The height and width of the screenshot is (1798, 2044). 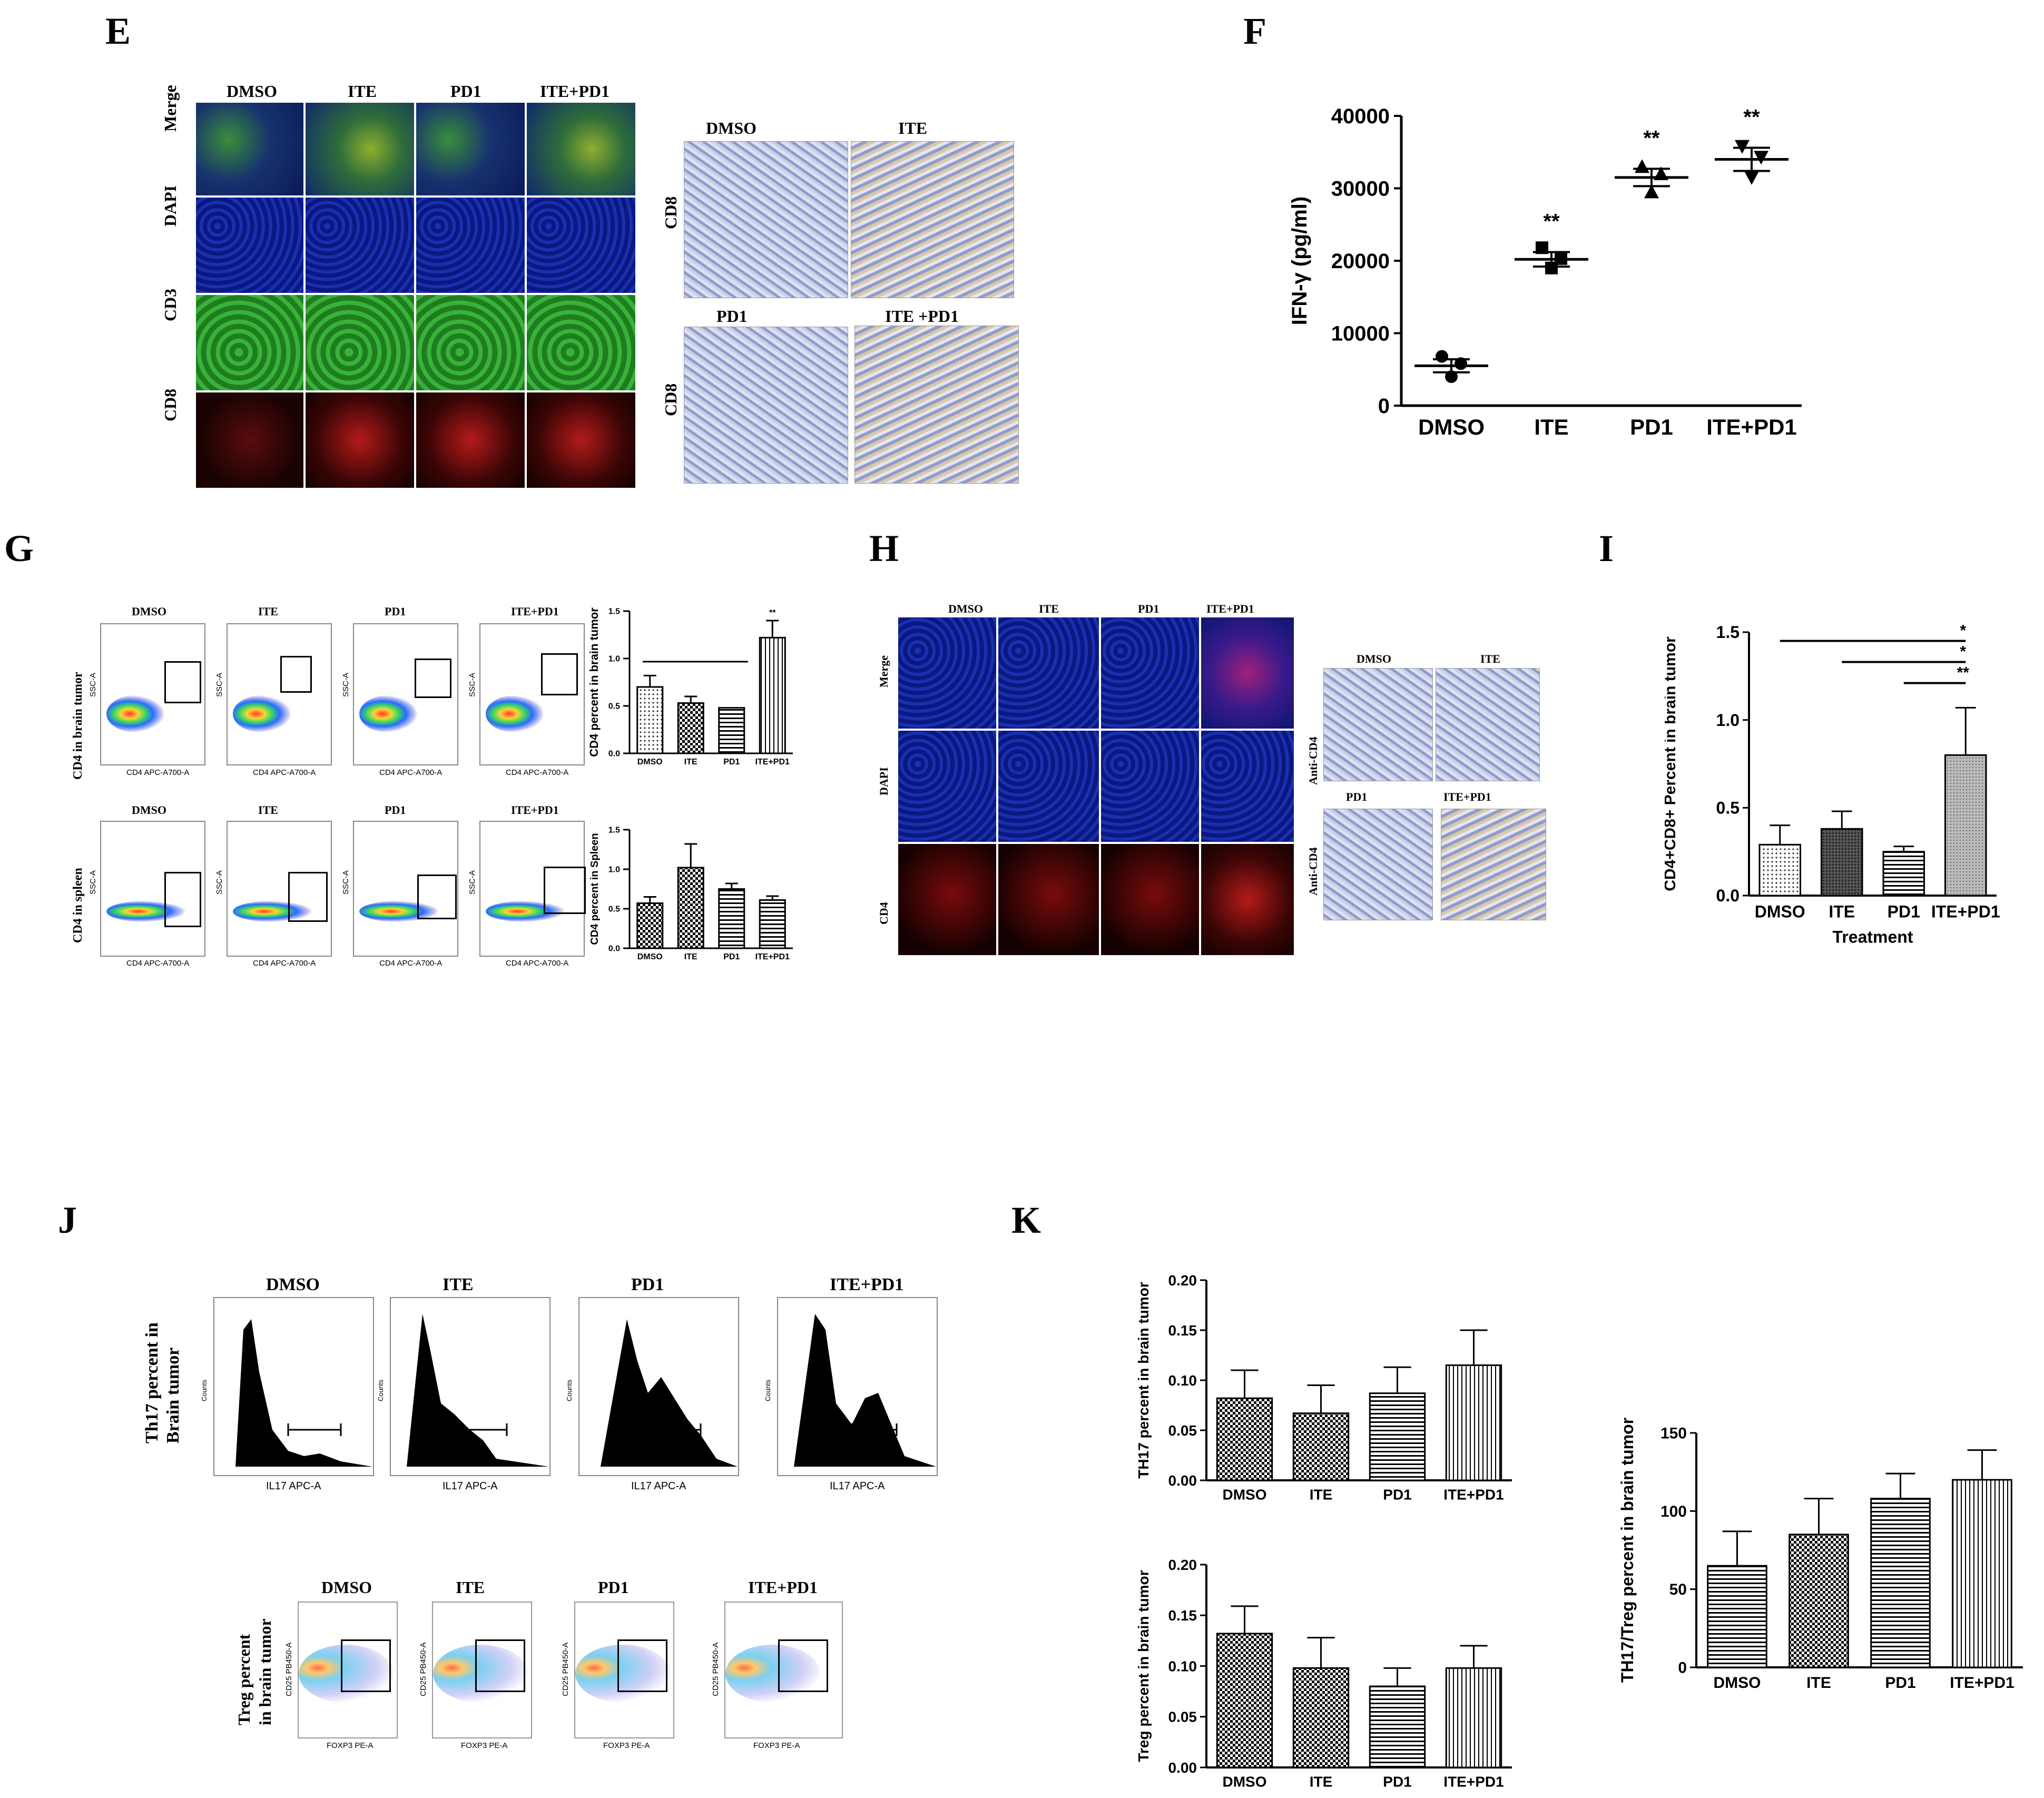 I want to click on y-tick-label: 0, so click(x=1384, y=406).